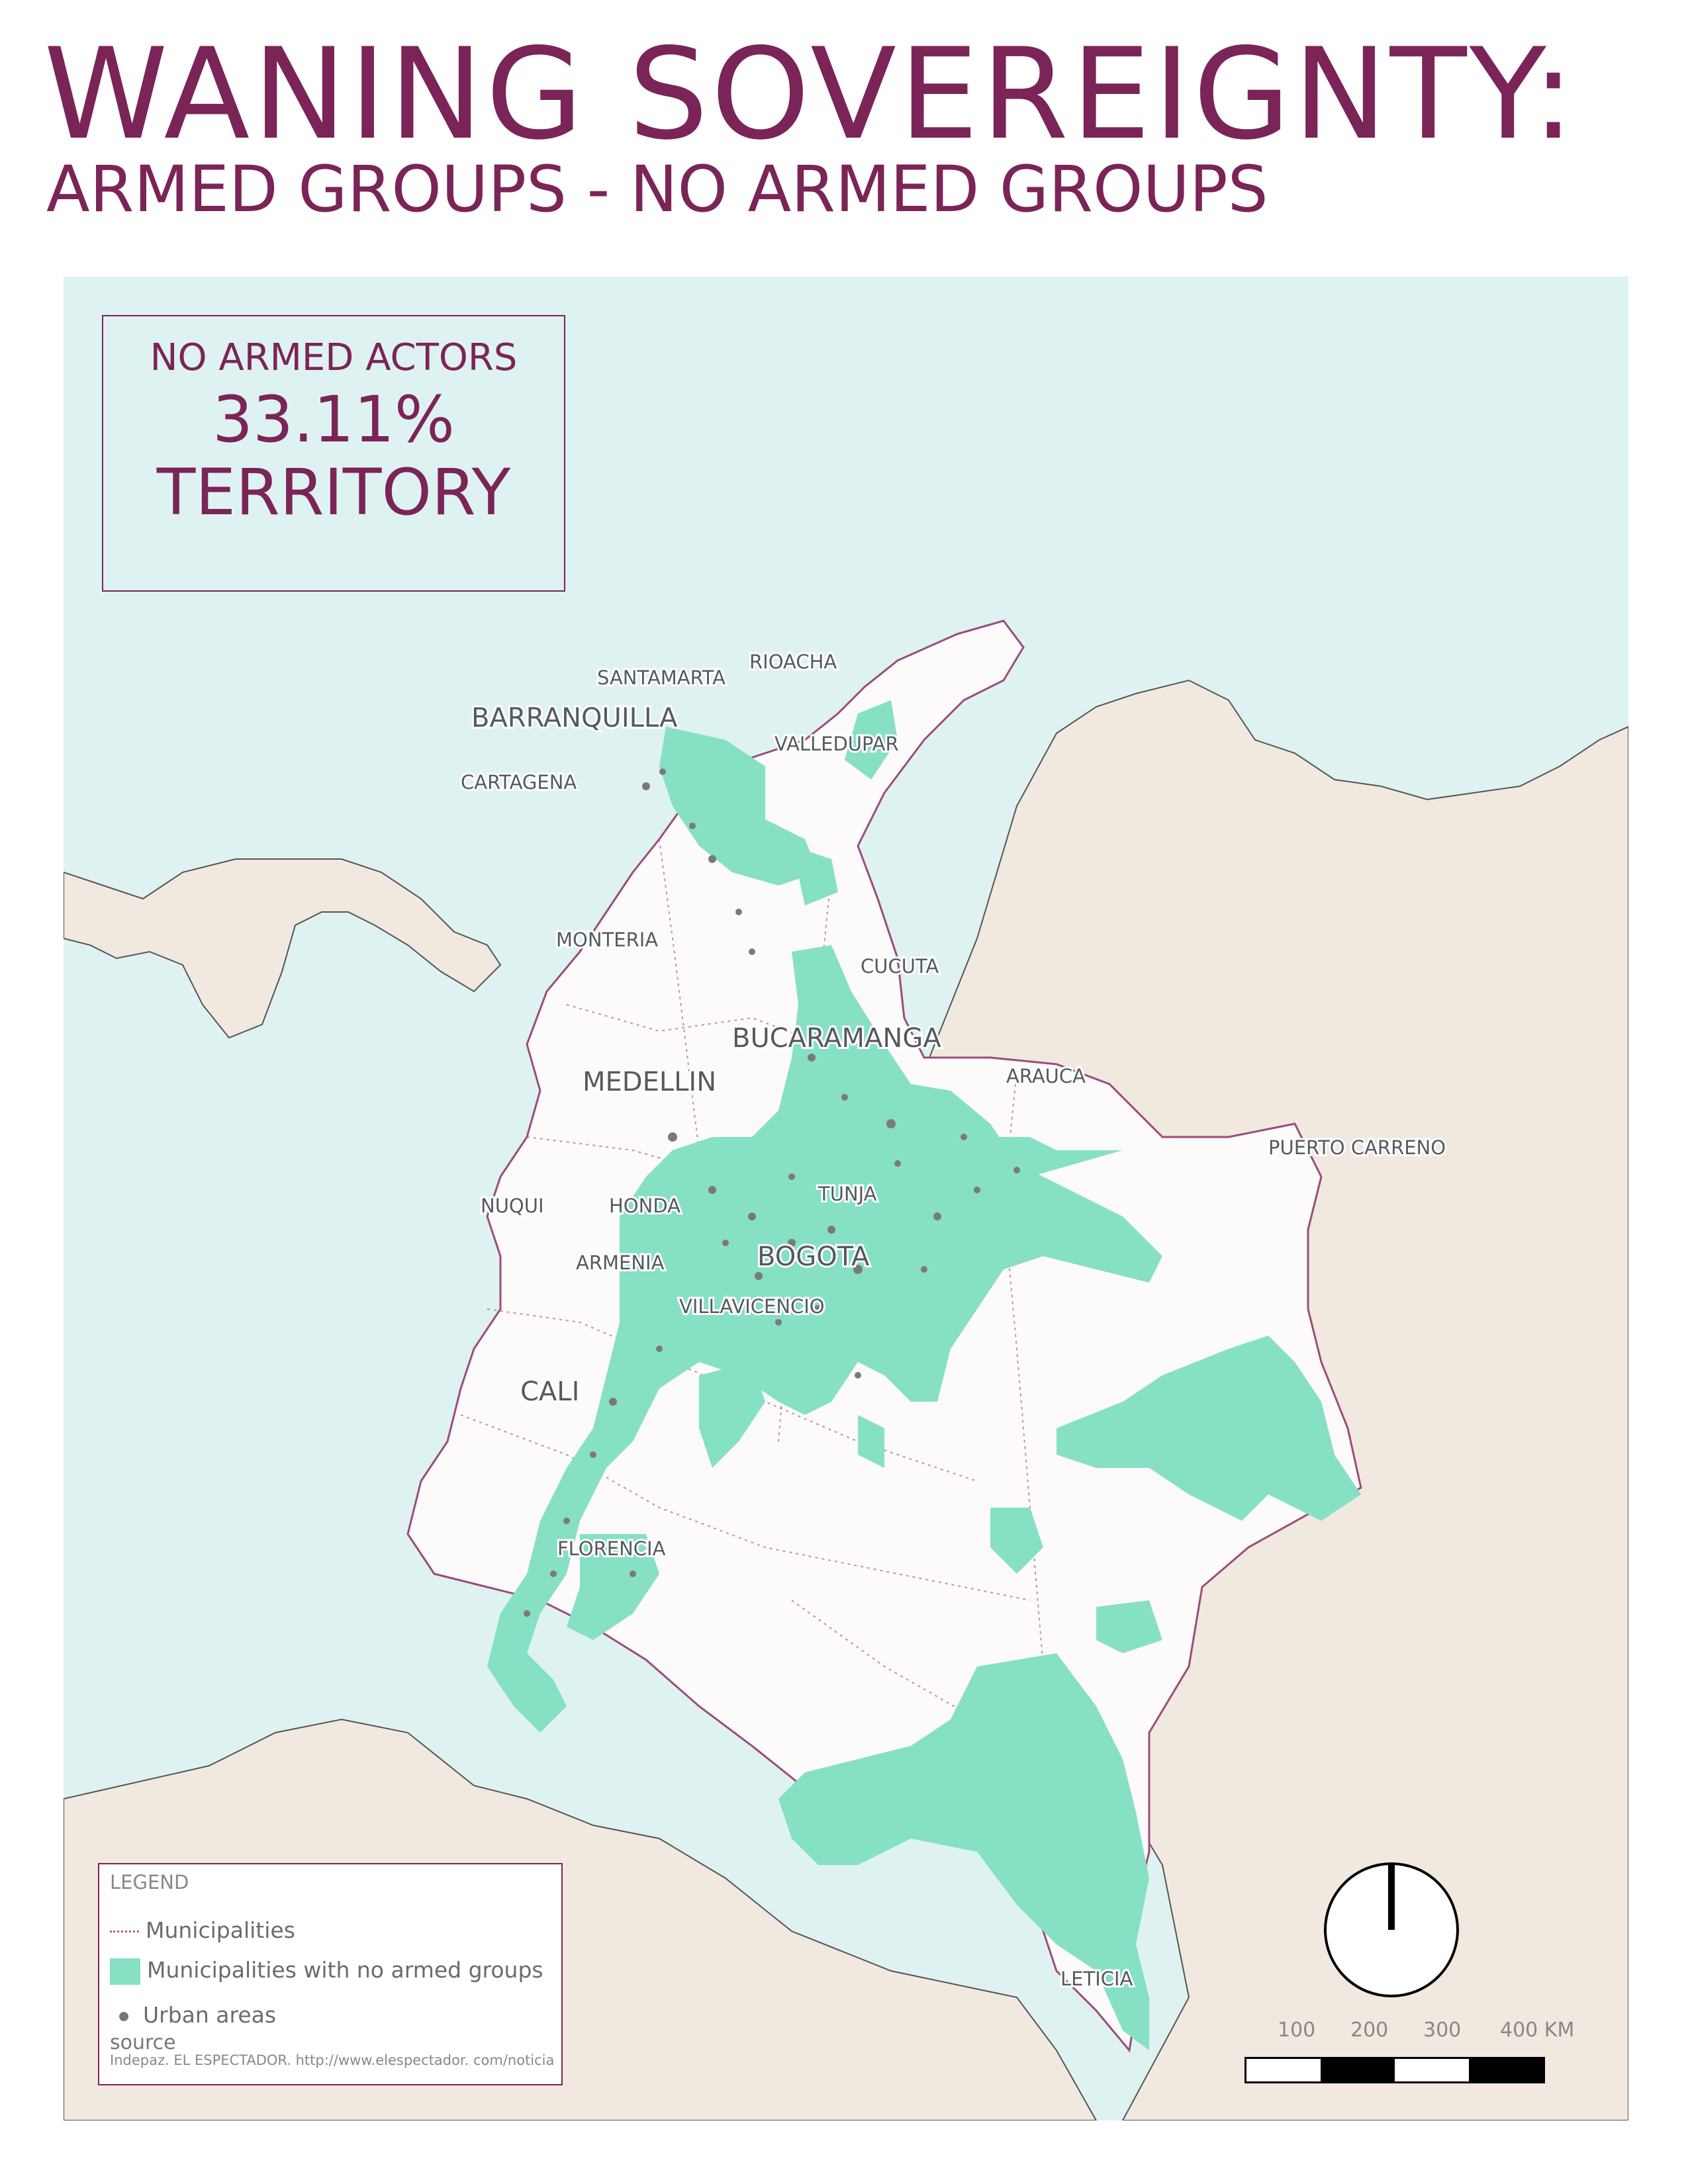 The height and width of the screenshot is (2184, 1688). Describe the element at coordinates (345, 1970) in the screenshot. I see `legend-label-no-armed-groups: Municipalities with no armed groups` at that location.